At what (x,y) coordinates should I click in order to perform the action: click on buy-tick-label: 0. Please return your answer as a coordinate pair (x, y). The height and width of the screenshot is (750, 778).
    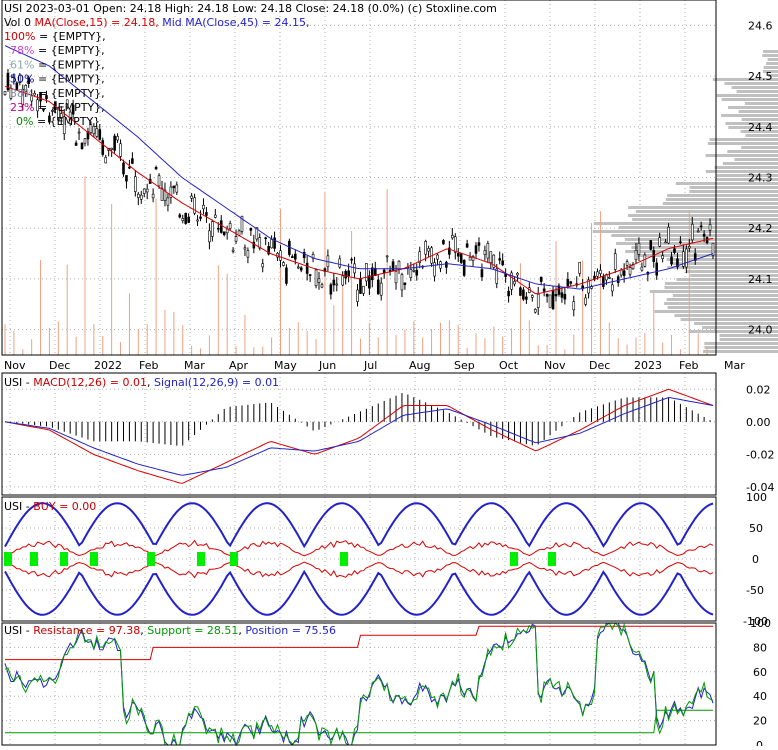
    Looking at the image, I should click on (755, 559).